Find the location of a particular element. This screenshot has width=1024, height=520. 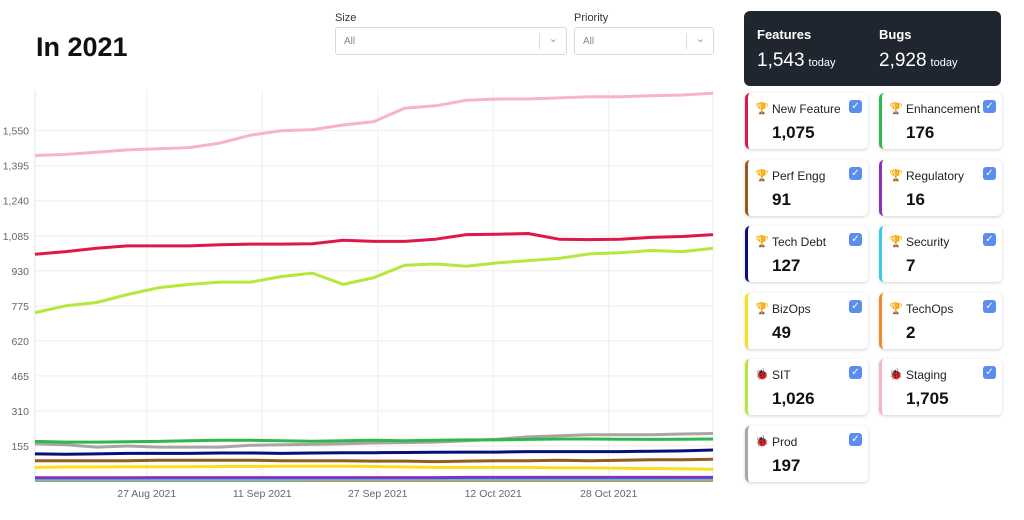

category-card: 🏆 Tech Debt ✓ 127 is located at coordinates (806, 254).